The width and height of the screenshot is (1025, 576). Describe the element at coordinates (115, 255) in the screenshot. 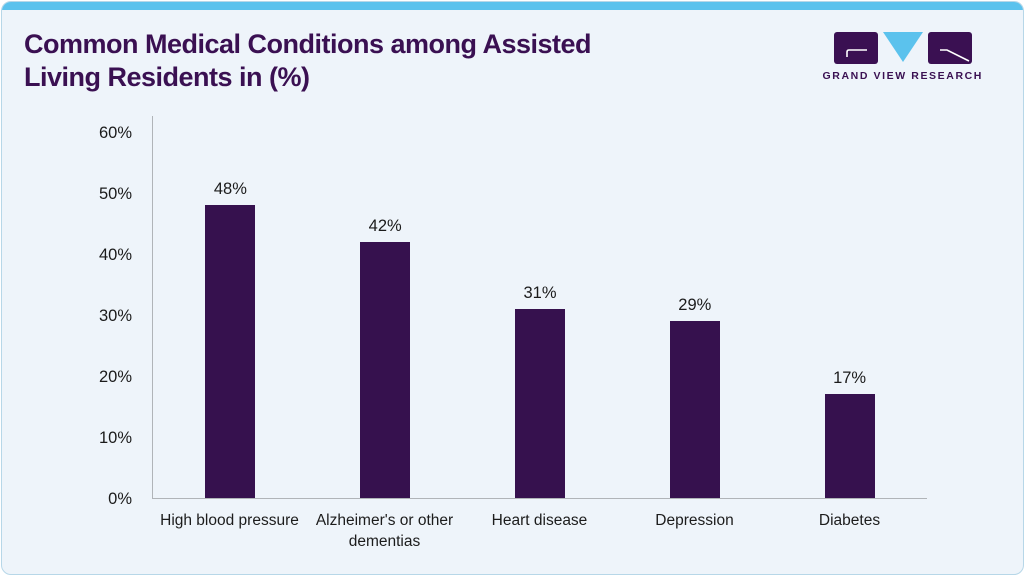

I see `y-tick-label: 40%` at that location.